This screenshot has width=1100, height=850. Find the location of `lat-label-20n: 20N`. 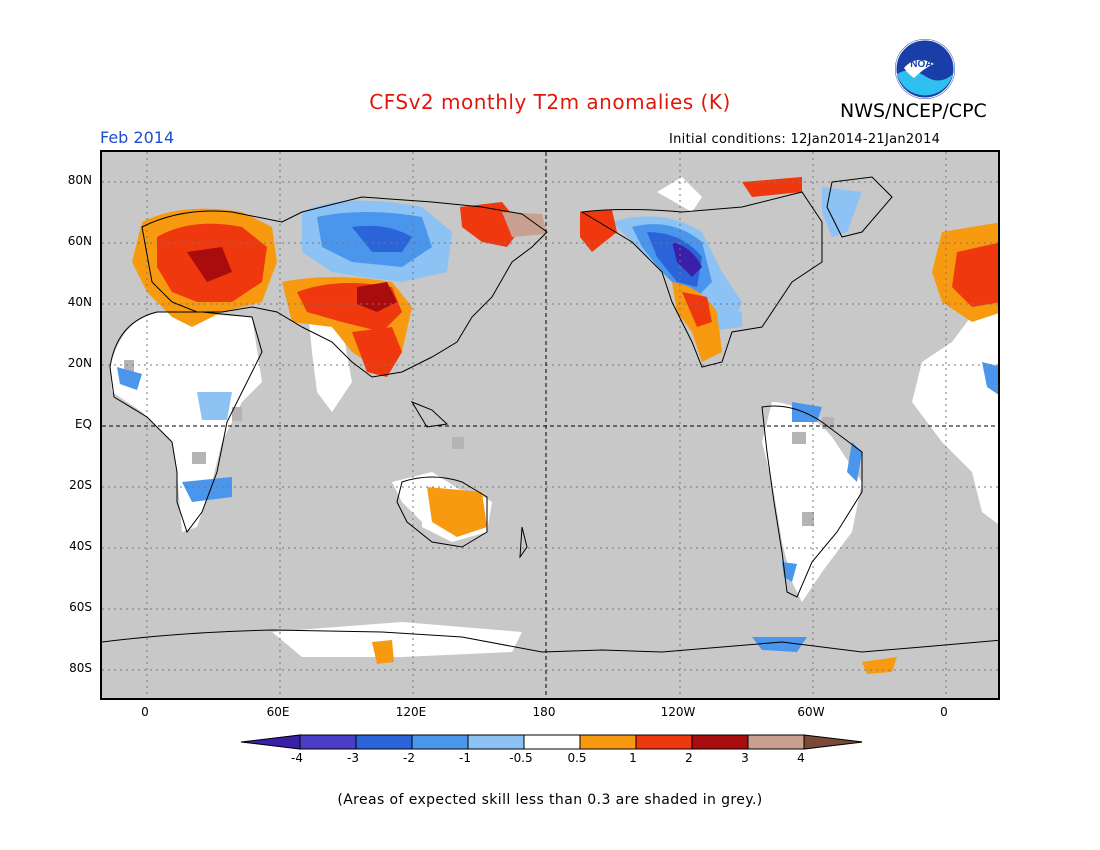

lat-label-20n: 20N is located at coordinates (79, 363).